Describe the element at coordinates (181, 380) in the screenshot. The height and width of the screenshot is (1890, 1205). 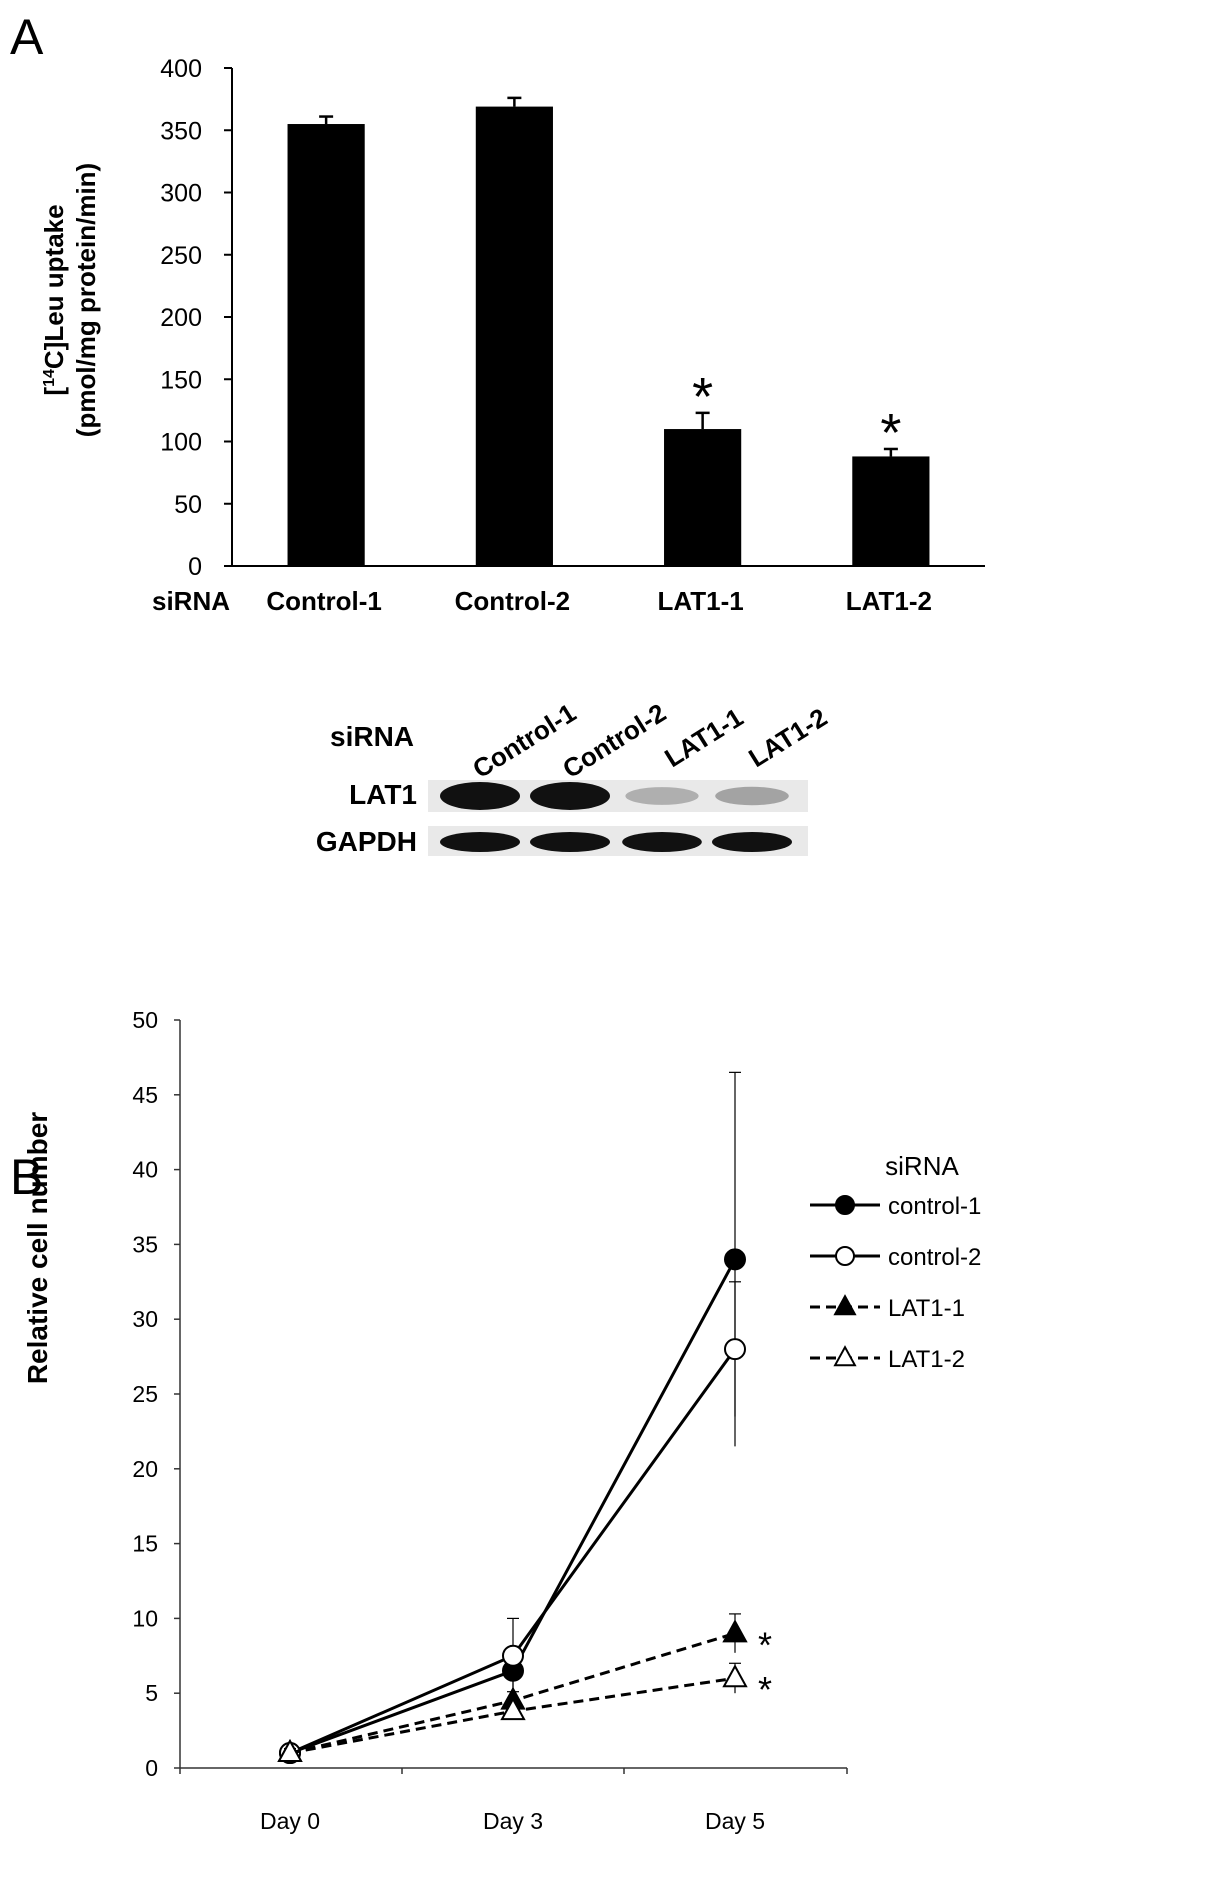
I see `bar-chart-y-tick-label: 150` at that location.